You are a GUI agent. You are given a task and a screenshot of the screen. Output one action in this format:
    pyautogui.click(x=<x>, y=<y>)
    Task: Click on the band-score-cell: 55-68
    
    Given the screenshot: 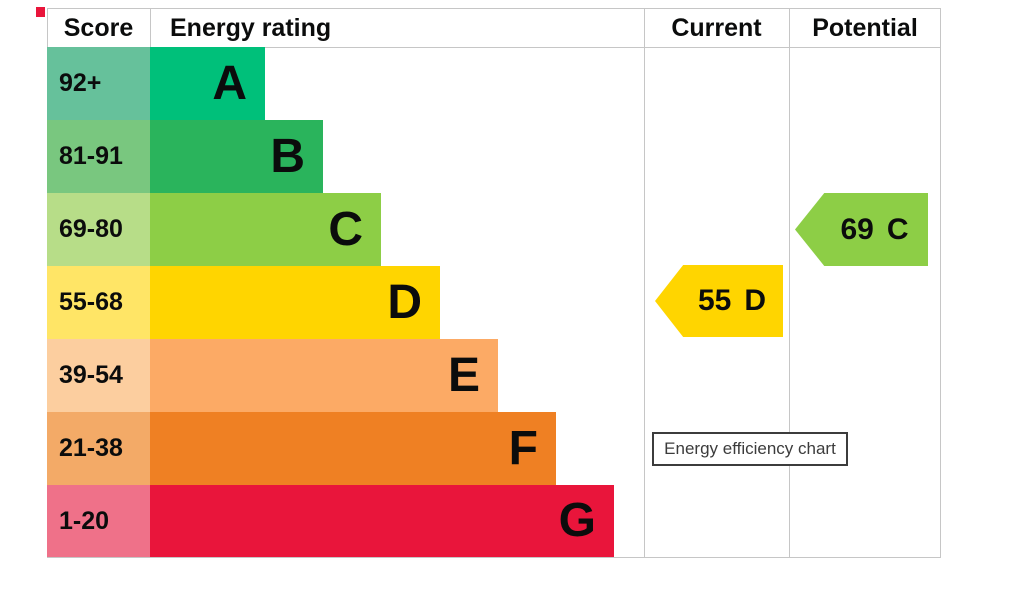 What is the action you would take?
    pyautogui.click(x=98, y=302)
    